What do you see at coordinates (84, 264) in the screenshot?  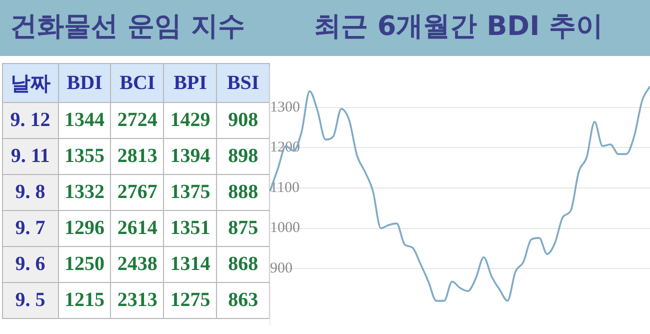 I see `data-label: 1250` at bounding box center [84, 264].